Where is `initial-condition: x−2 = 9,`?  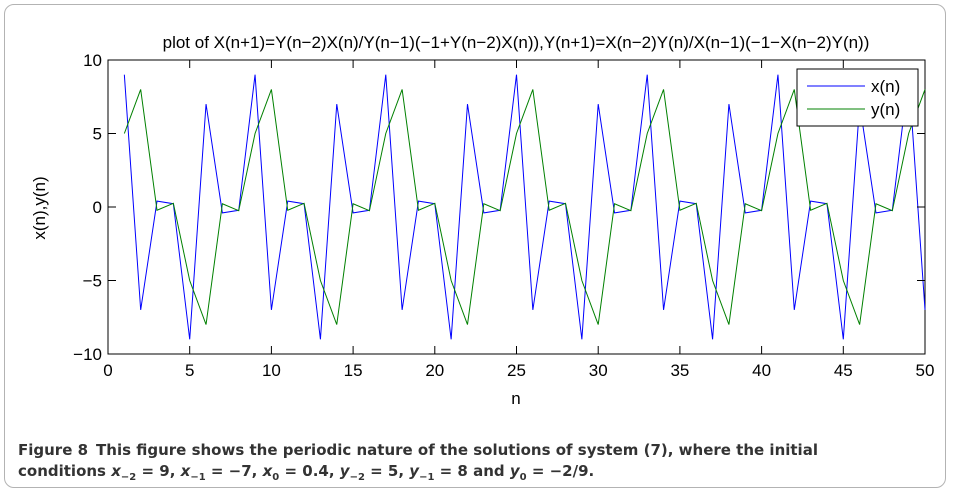 initial-condition: x−2 = 9, is located at coordinates (146, 472).